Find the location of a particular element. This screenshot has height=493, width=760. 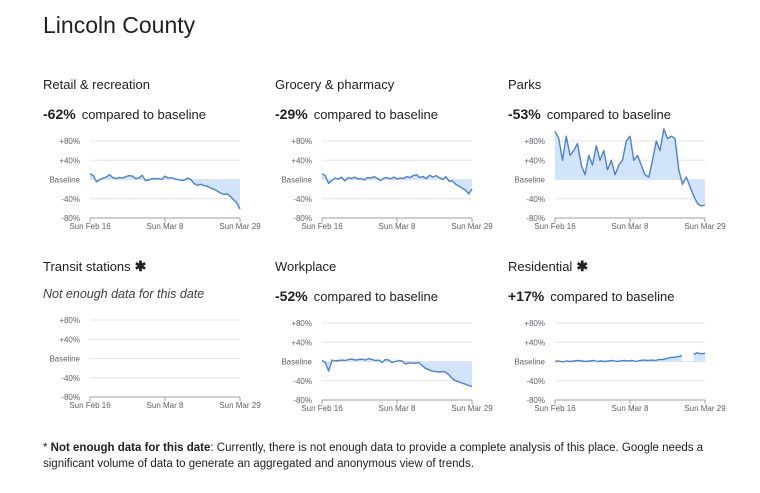

panel-title-text: Parks is located at coordinates (525, 84).